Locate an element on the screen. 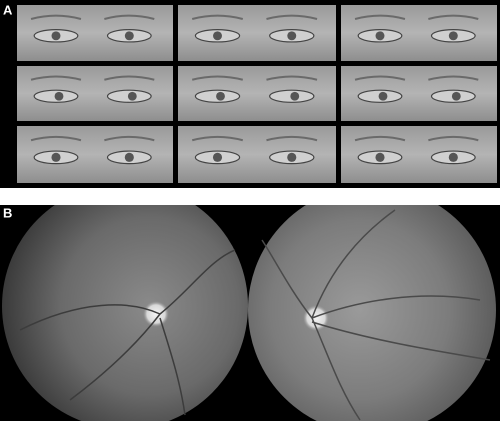 This screenshot has width=500, height=421. optic-disc is located at coordinates (156, 314).